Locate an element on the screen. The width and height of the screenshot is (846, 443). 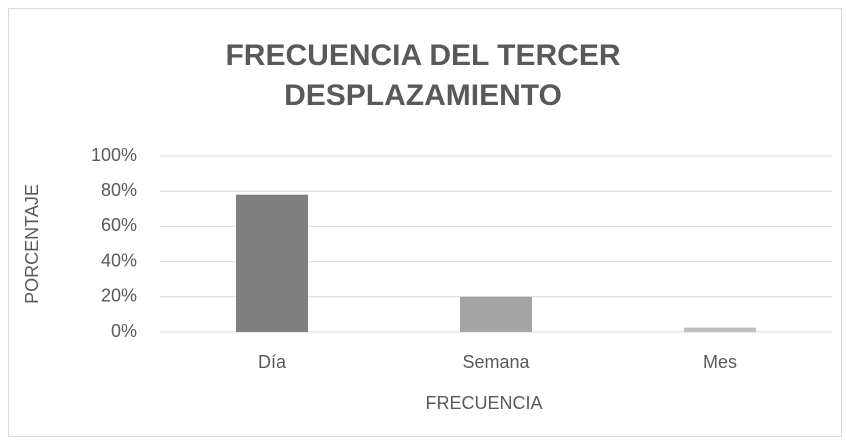
x-tick-label: Mes is located at coordinates (720, 362).